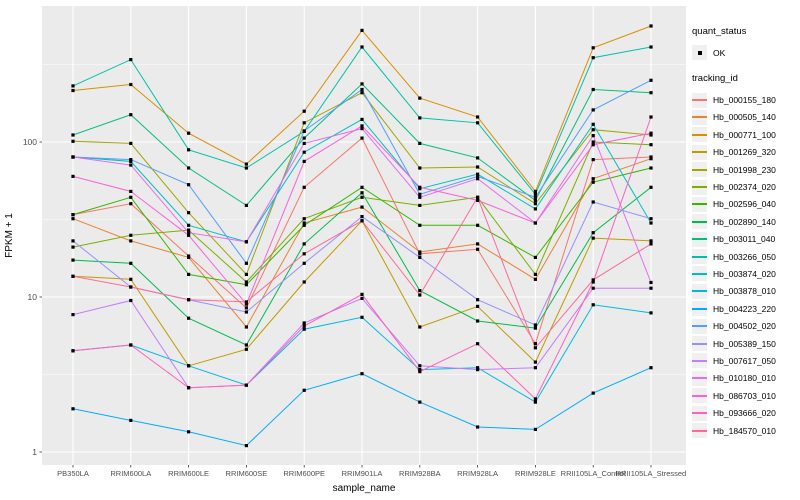 Image resolution: width=800 pixels, height=500 pixels. I want to click on legend-item-label: Hb_002596_040, so click(744, 204).